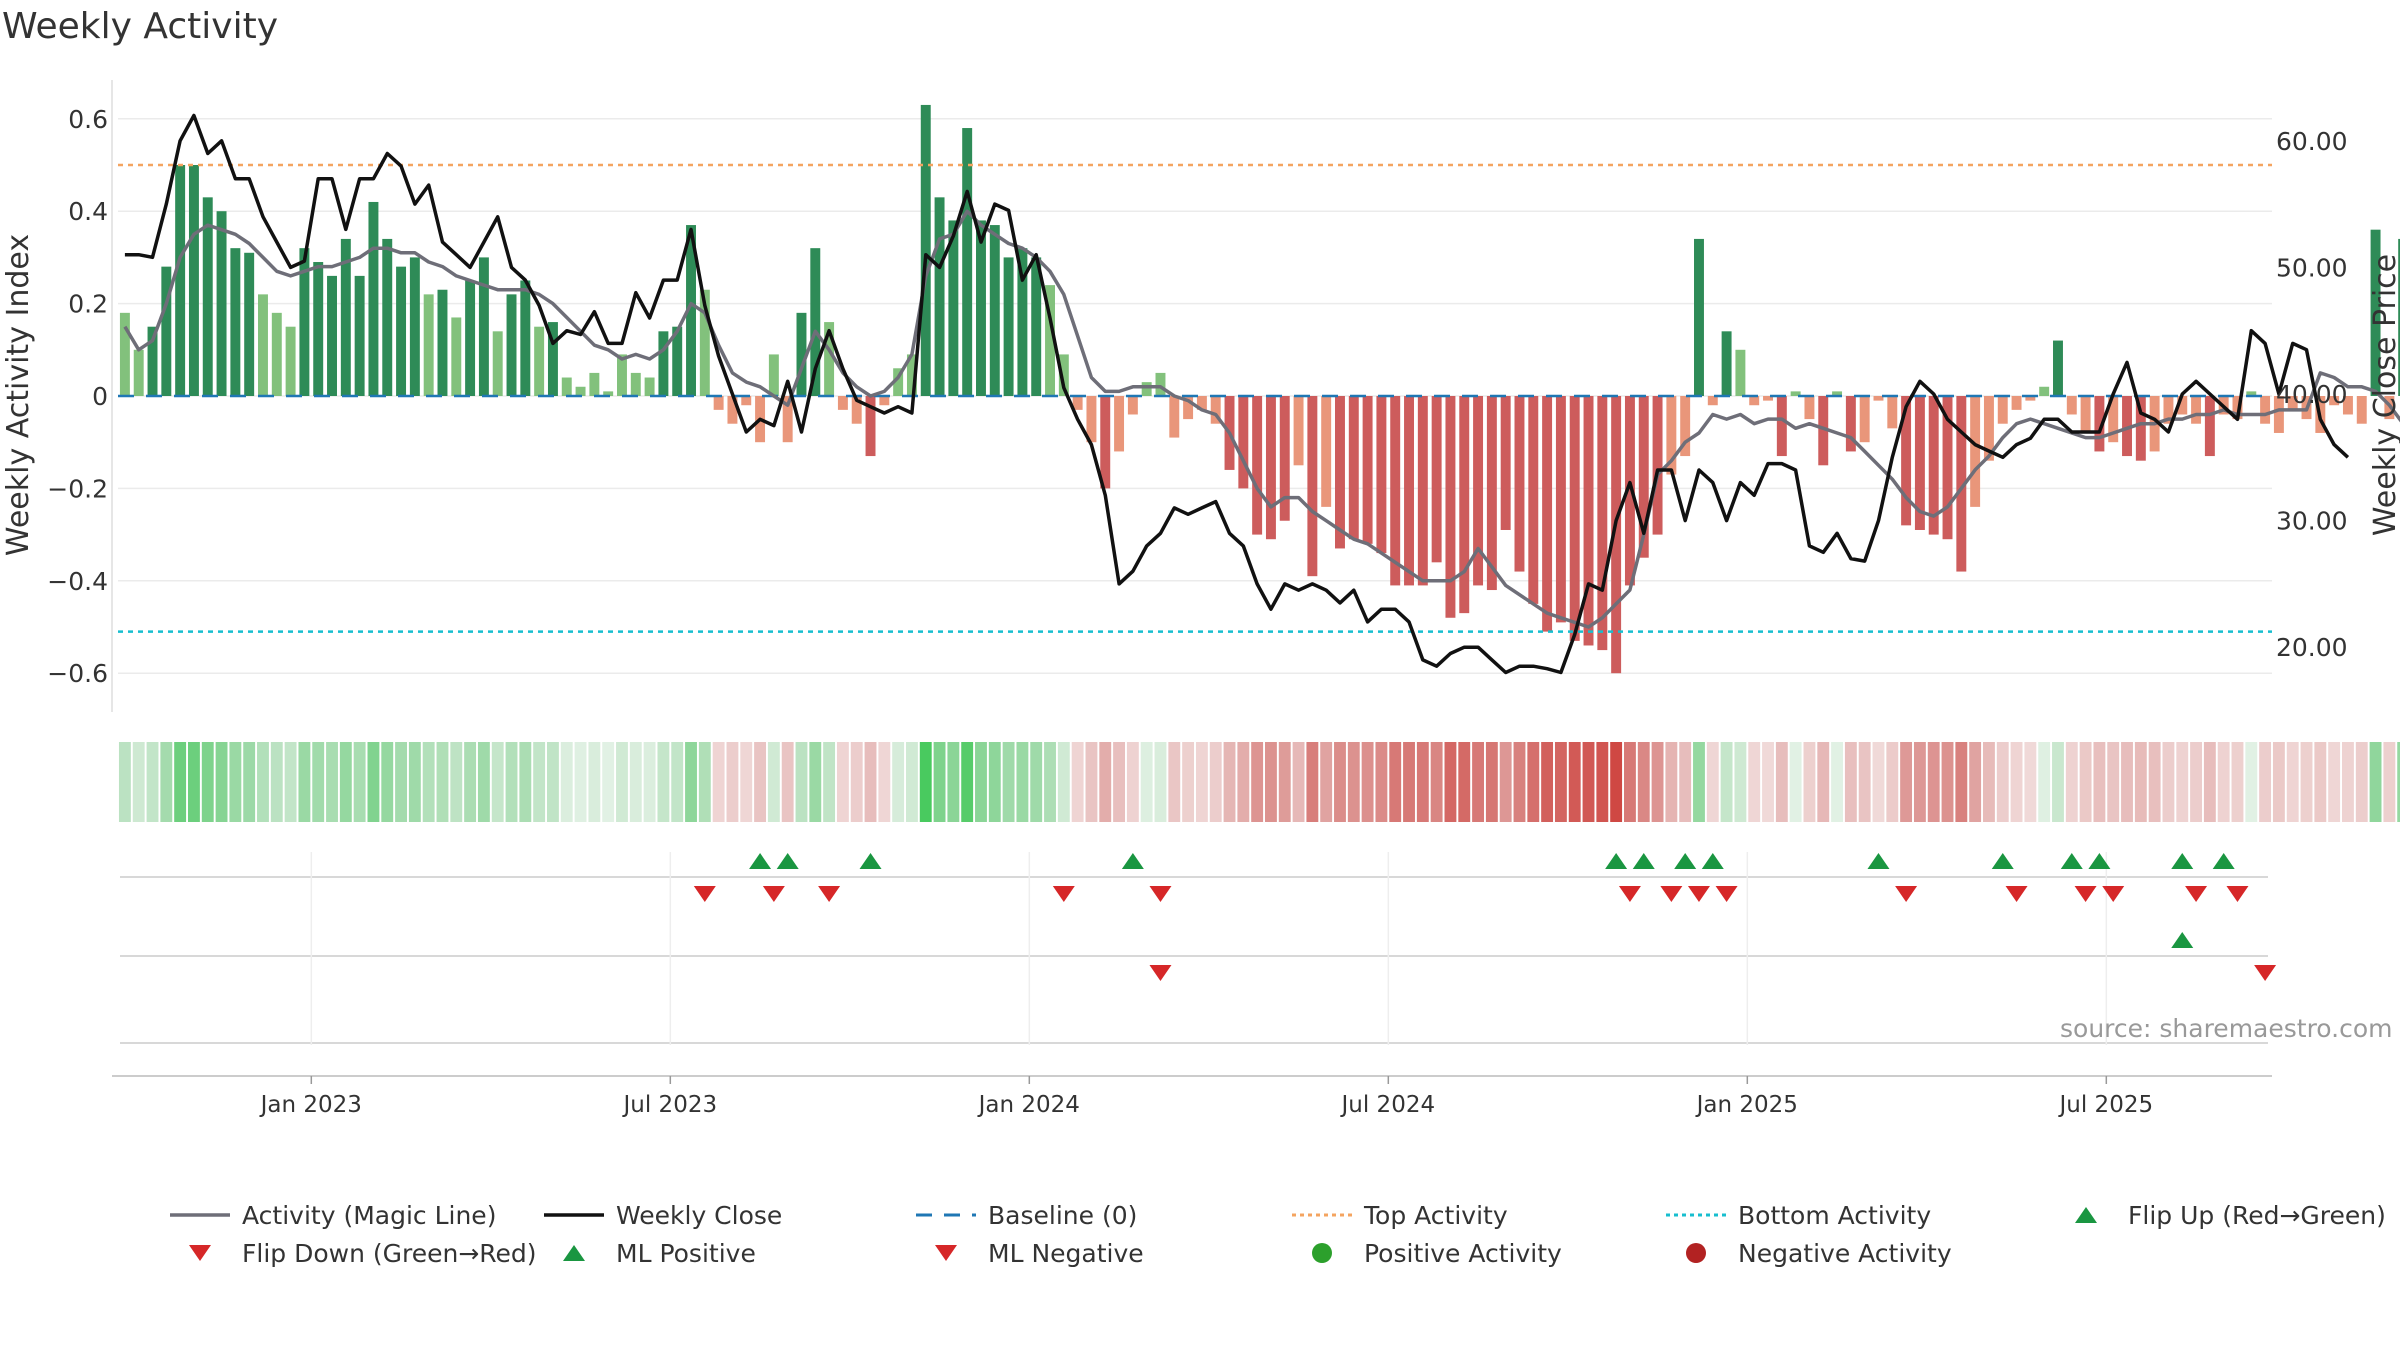 This screenshot has height=1350, width=2400. What do you see at coordinates (1696, 1253) in the screenshot?
I see `circle-icon` at bounding box center [1696, 1253].